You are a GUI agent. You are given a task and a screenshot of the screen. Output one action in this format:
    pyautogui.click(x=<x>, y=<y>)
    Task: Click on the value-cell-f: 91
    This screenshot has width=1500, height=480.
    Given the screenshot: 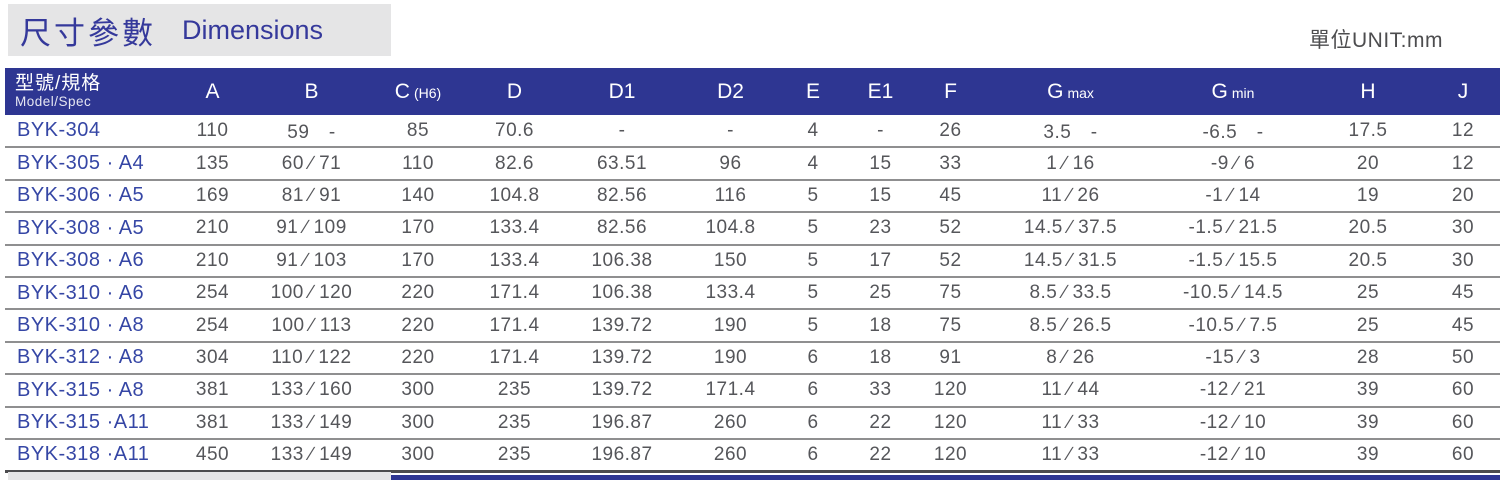 What is the action you would take?
    pyautogui.click(x=950, y=357)
    